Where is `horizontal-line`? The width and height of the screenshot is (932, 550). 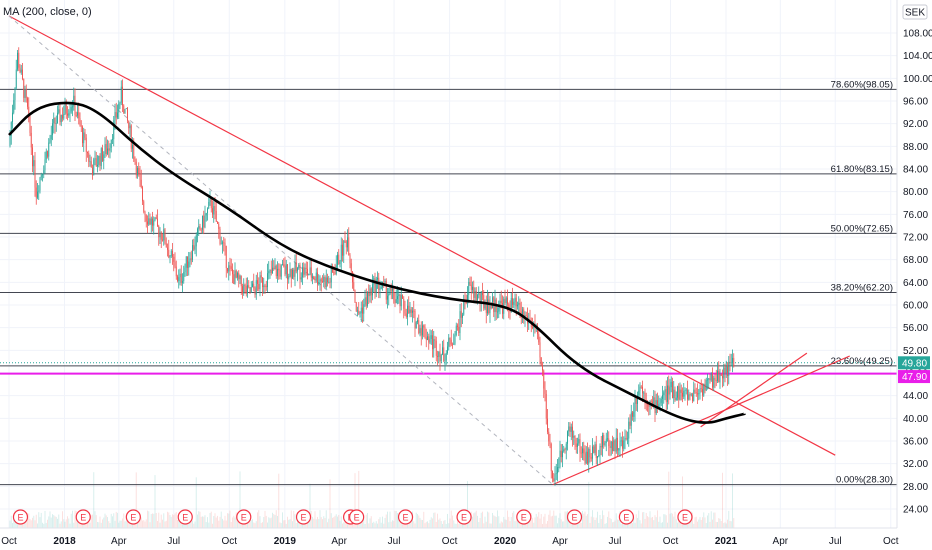 horizontal-line is located at coordinates (448, 368).